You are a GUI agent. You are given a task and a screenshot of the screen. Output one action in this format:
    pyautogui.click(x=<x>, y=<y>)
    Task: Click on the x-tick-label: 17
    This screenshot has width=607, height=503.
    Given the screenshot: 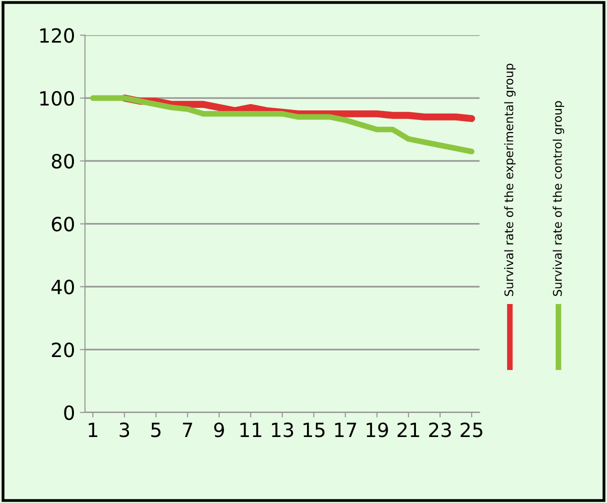 What is the action you would take?
    pyautogui.click(x=345, y=429)
    